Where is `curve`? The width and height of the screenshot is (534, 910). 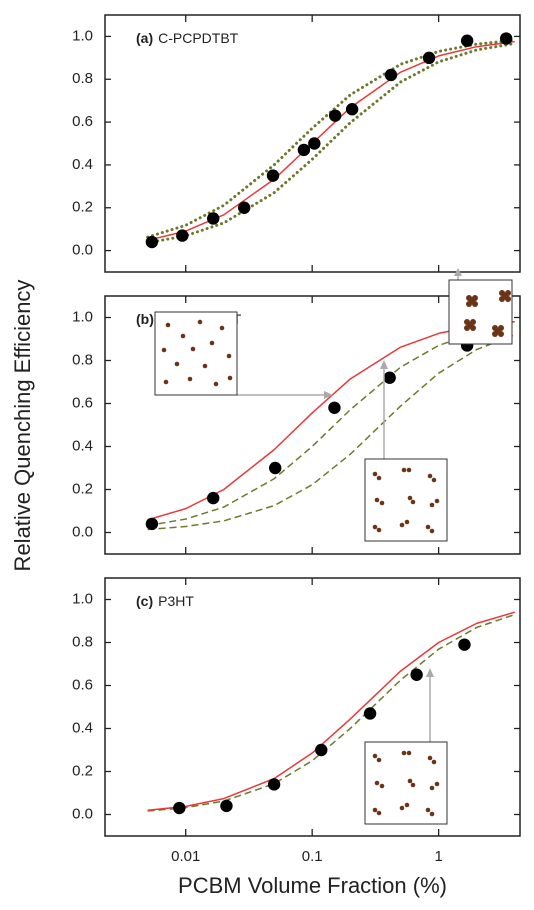 curve is located at coordinates (331, 432).